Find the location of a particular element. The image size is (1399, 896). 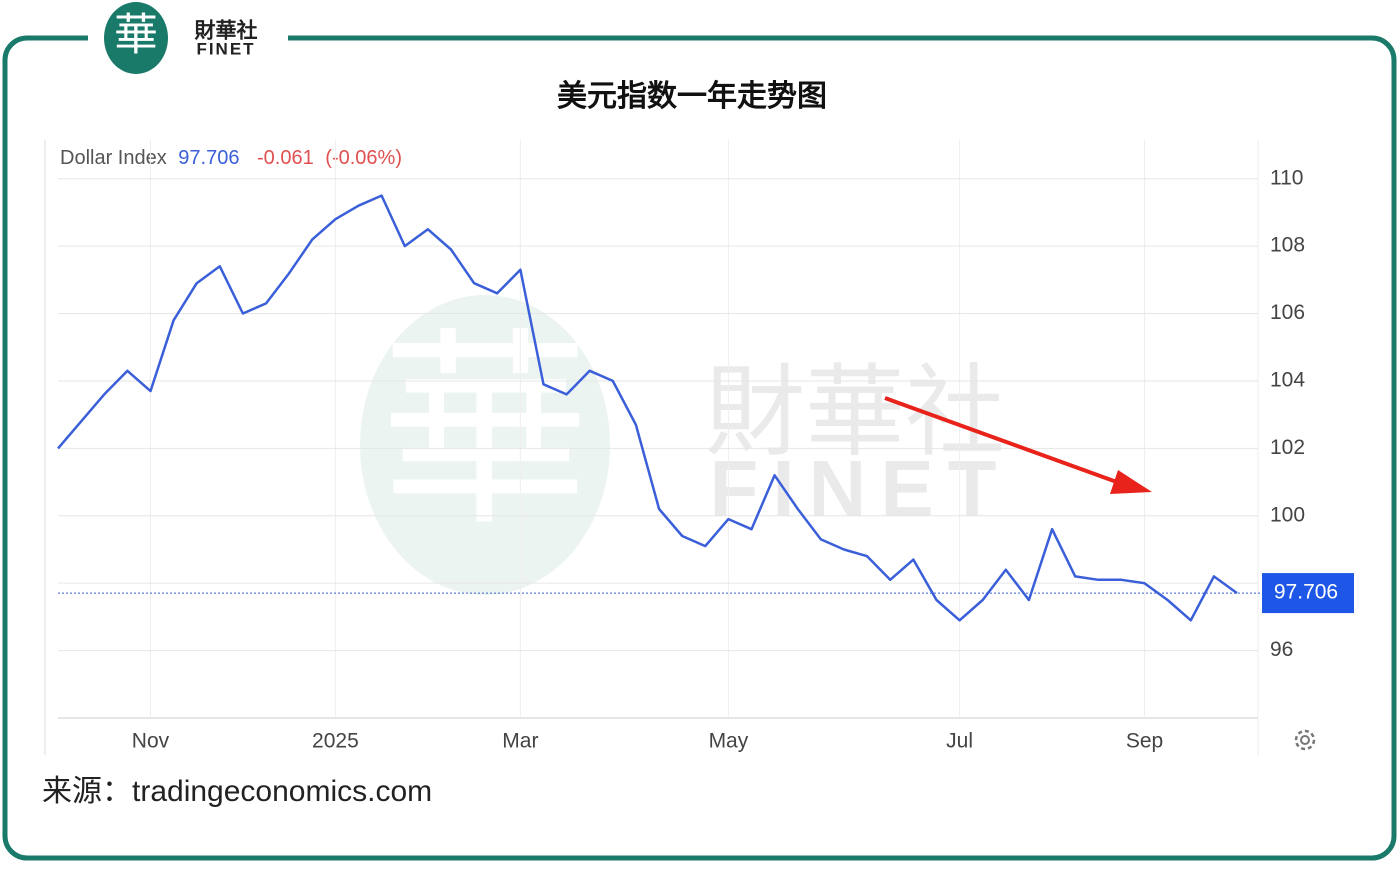

y-tick-label: 110 is located at coordinates (1286, 177).